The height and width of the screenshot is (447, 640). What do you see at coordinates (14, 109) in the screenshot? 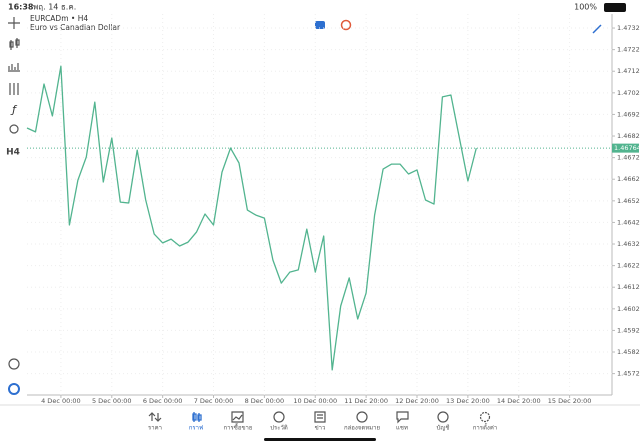
I see `function-icon: ƒ` at bounding box center [14, 109].